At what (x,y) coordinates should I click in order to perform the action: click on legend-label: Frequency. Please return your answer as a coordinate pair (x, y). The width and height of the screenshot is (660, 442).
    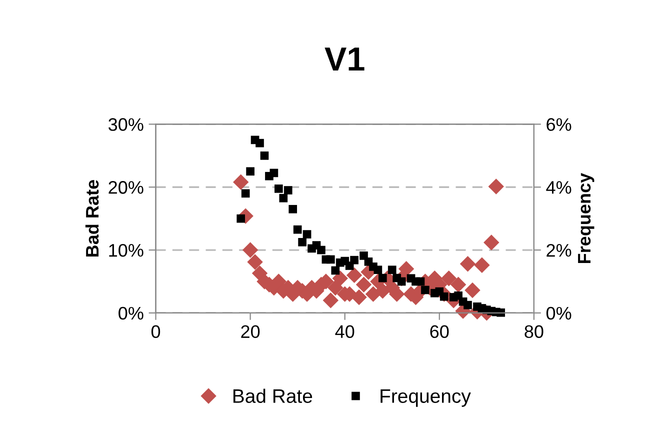
    Looking at the image, I should click on (425, 398).